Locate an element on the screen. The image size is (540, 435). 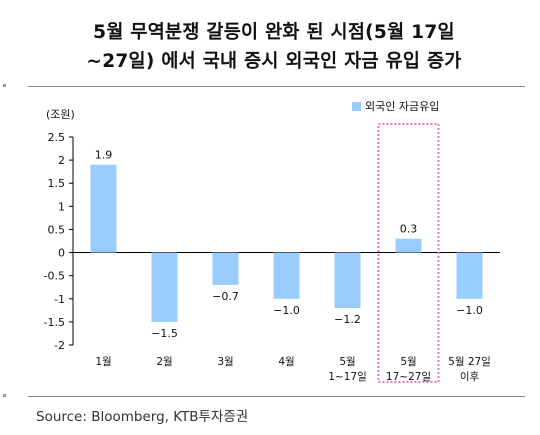
top-divider is located at coordinates (276, 86).